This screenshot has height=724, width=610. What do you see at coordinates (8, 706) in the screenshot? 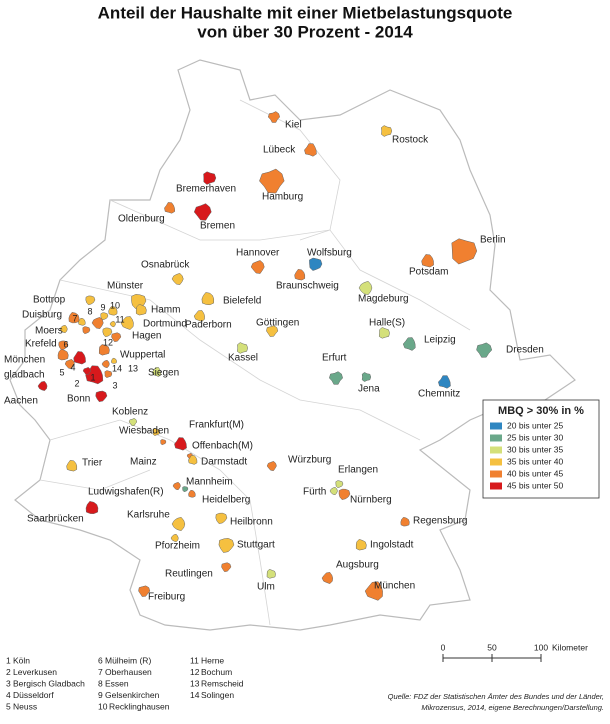
I see `key-number: 5` at bounding box center [8, 706].